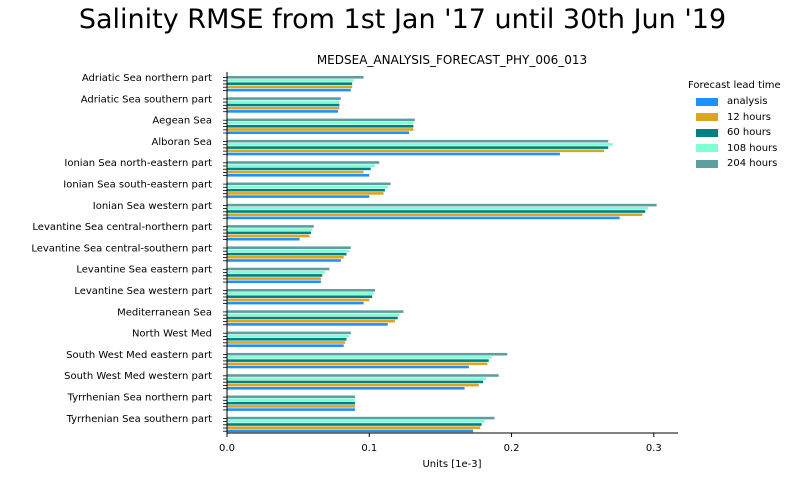 The image size is (805, 478). Describe the element at coordinates (654, 448) in the screenshot. I see `x-tick-label: 0.3` at that location.